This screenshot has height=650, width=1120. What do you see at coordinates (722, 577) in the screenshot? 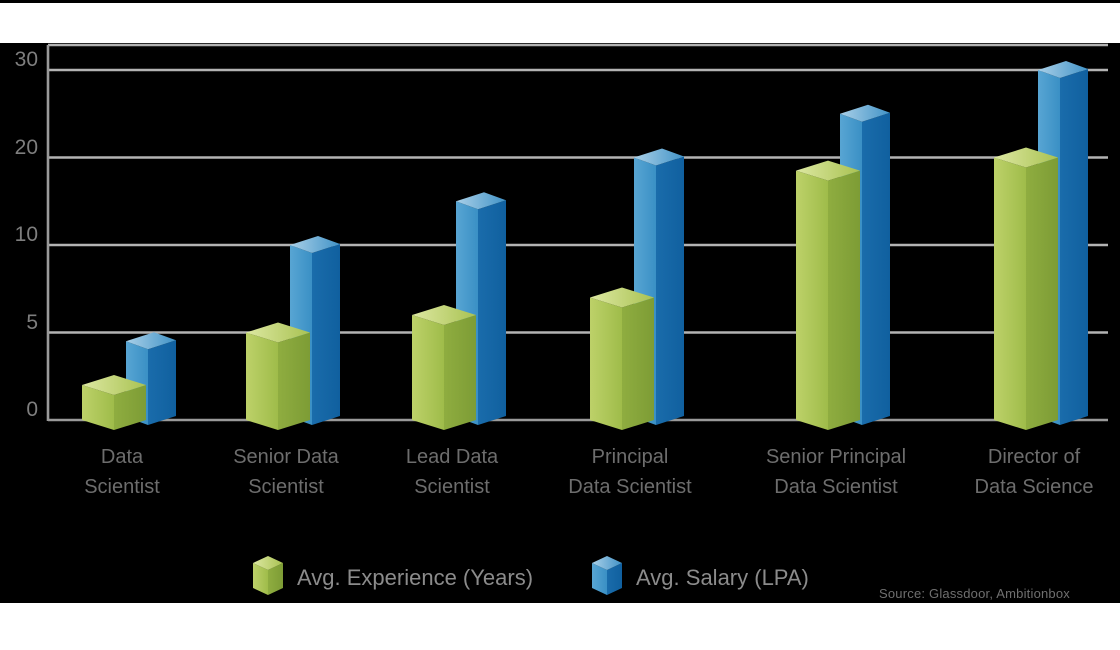
I see `legend-label-salary: Avg. Salary (LPA)` at bounding box center [722, 577].